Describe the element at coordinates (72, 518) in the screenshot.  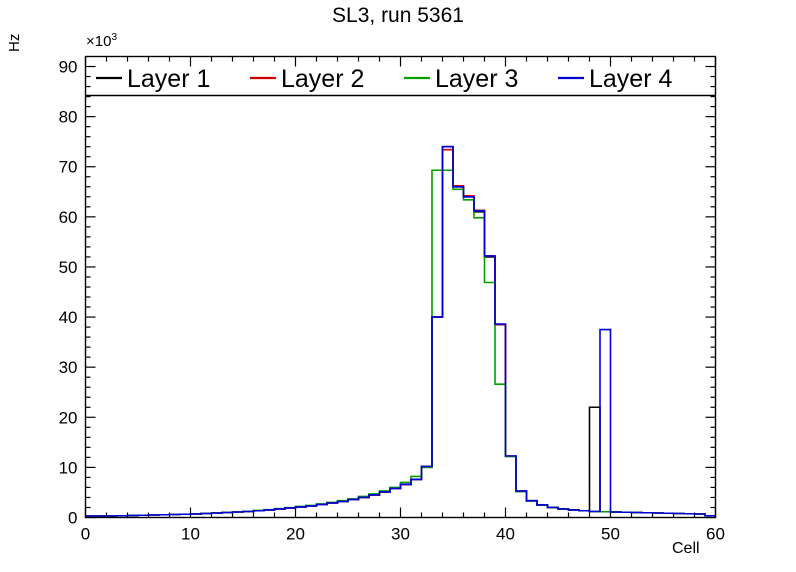
I see `y-tick-label: 0` at that location.